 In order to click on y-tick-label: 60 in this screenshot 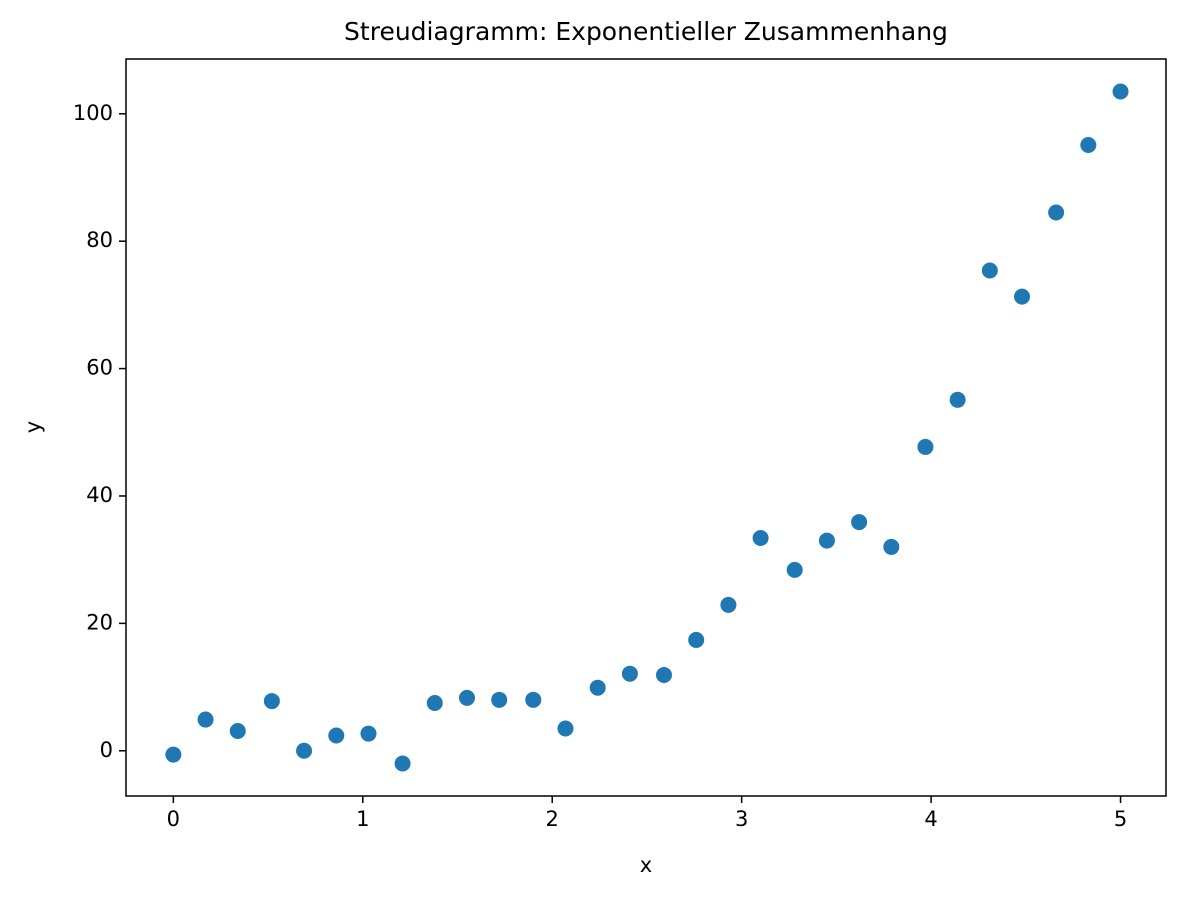, I will do `click(99, 368)`.